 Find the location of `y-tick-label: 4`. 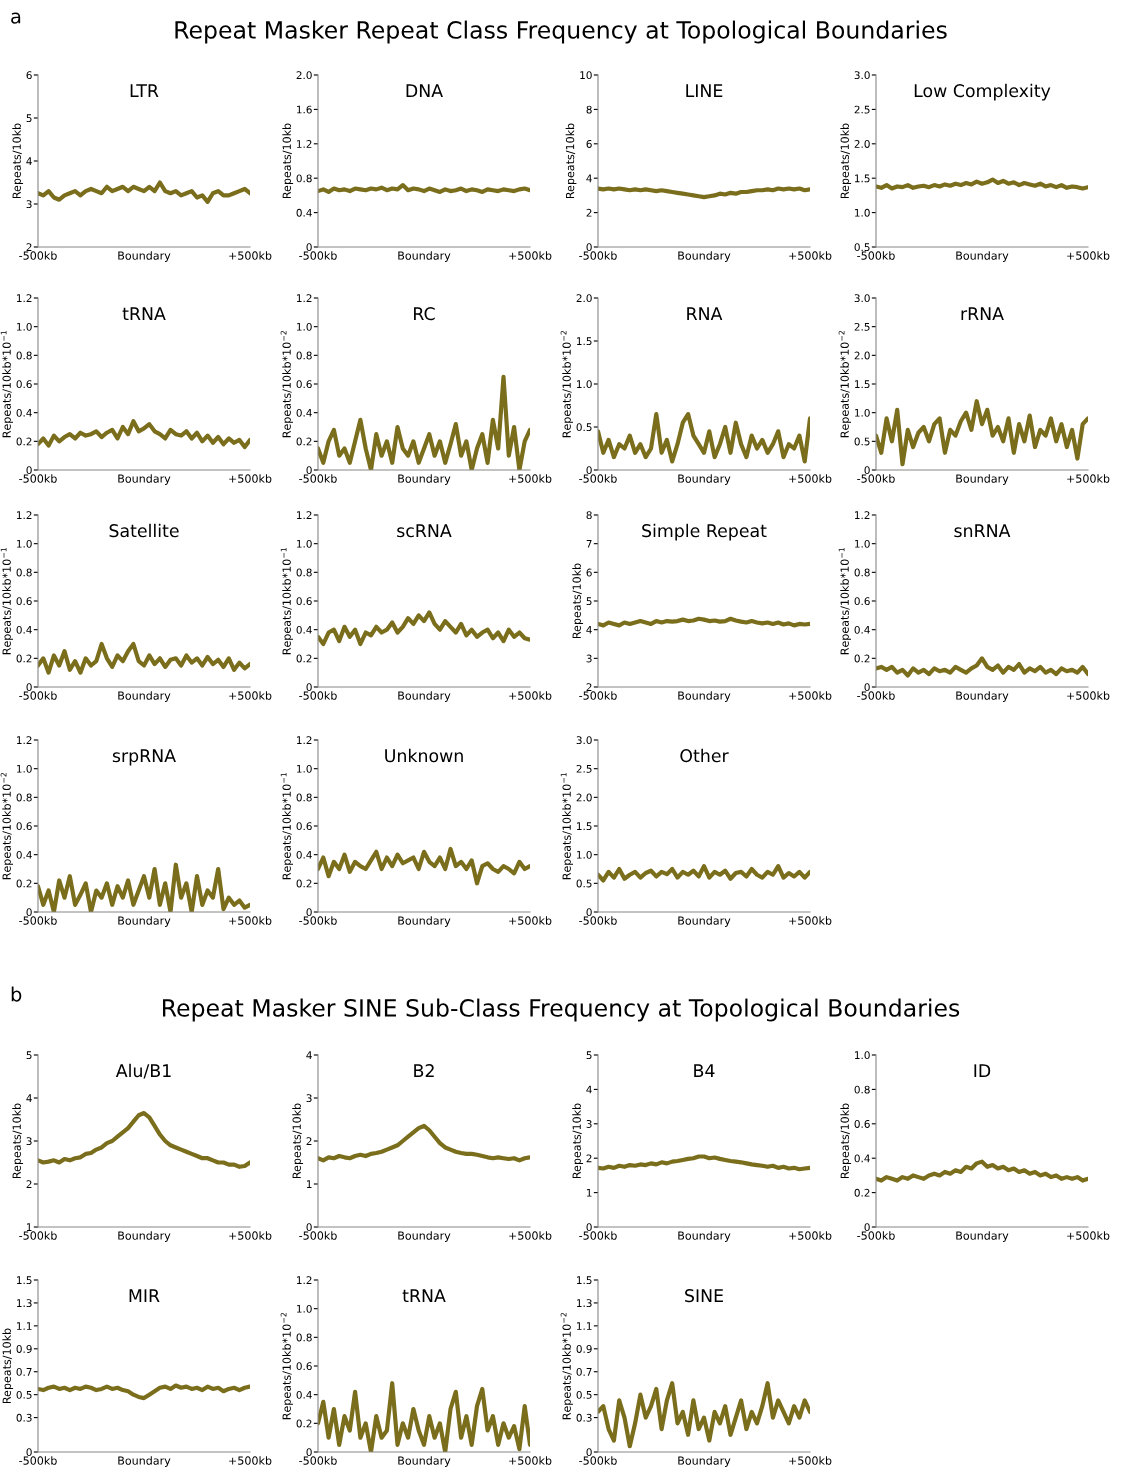

y-tick-label: 4 is located at coordinates (309, 1055).